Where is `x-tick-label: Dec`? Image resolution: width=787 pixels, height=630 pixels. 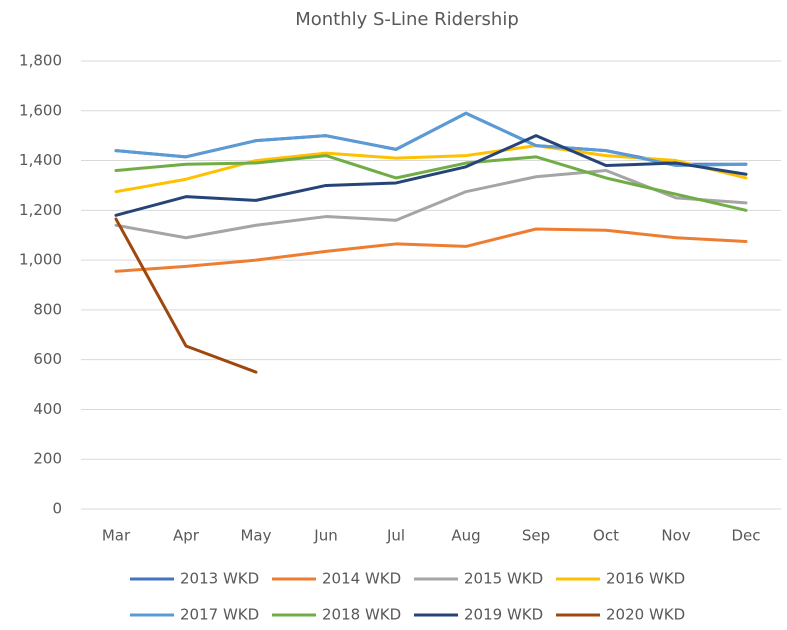 x-tick-label: Dec is located at coordinates (745, 536).